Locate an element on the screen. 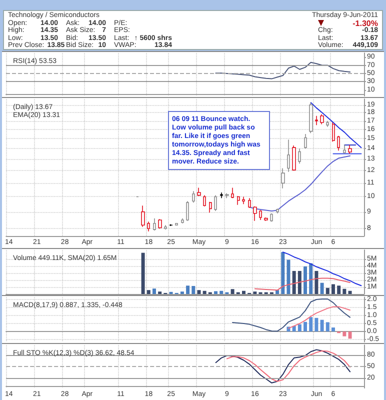  text: -1.30% is located at coordinates (365, 23).